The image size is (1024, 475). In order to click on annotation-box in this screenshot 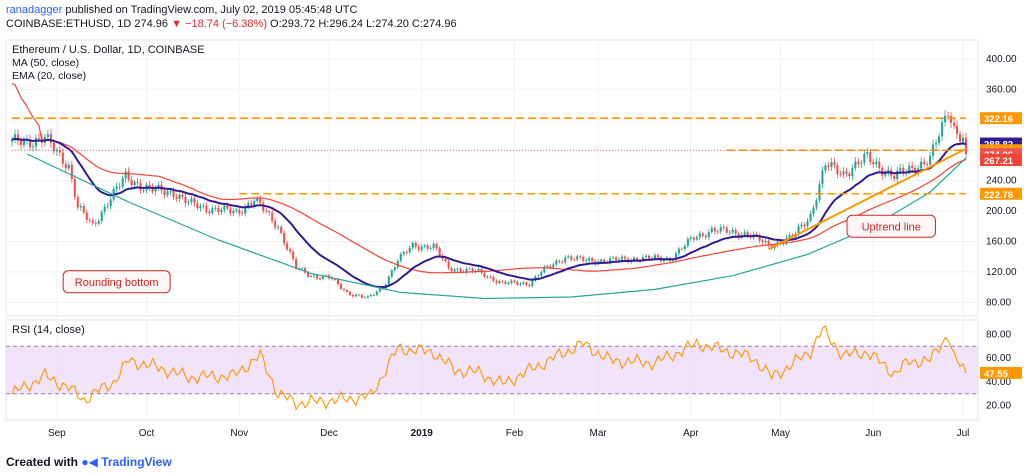, I will do `click(891, 226)`.